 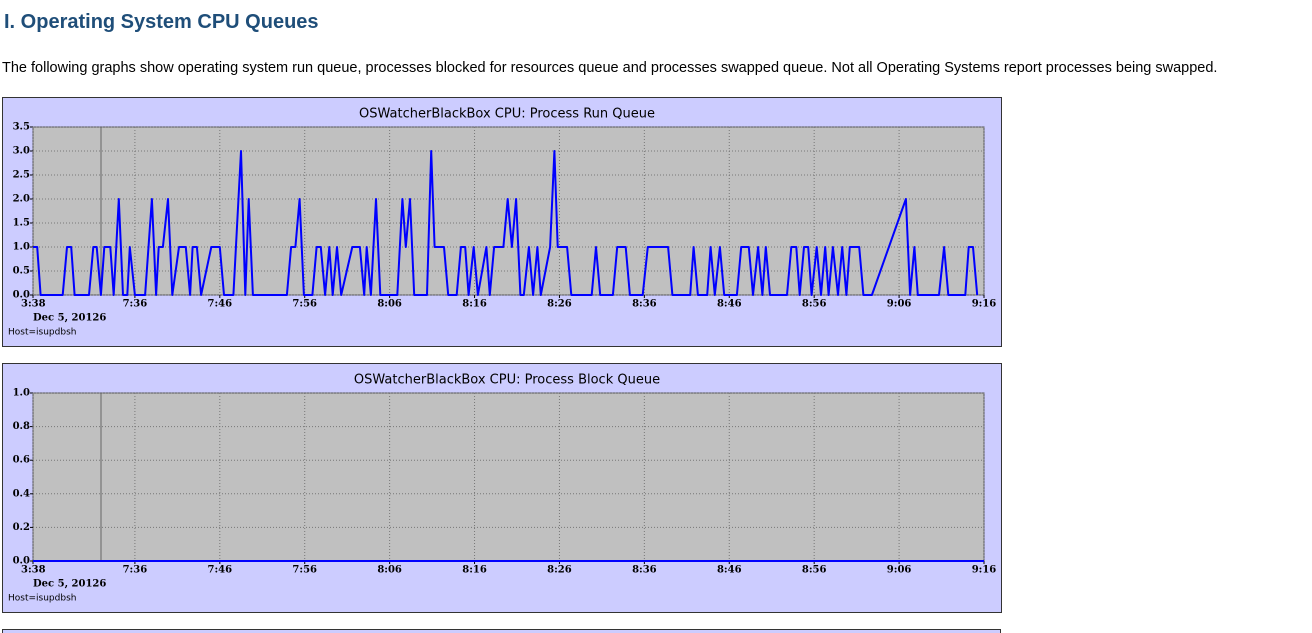 I want to click on chart-title: OSWatcherBlackBox CPU: Process Run Queue, so click(x=507, y=114).